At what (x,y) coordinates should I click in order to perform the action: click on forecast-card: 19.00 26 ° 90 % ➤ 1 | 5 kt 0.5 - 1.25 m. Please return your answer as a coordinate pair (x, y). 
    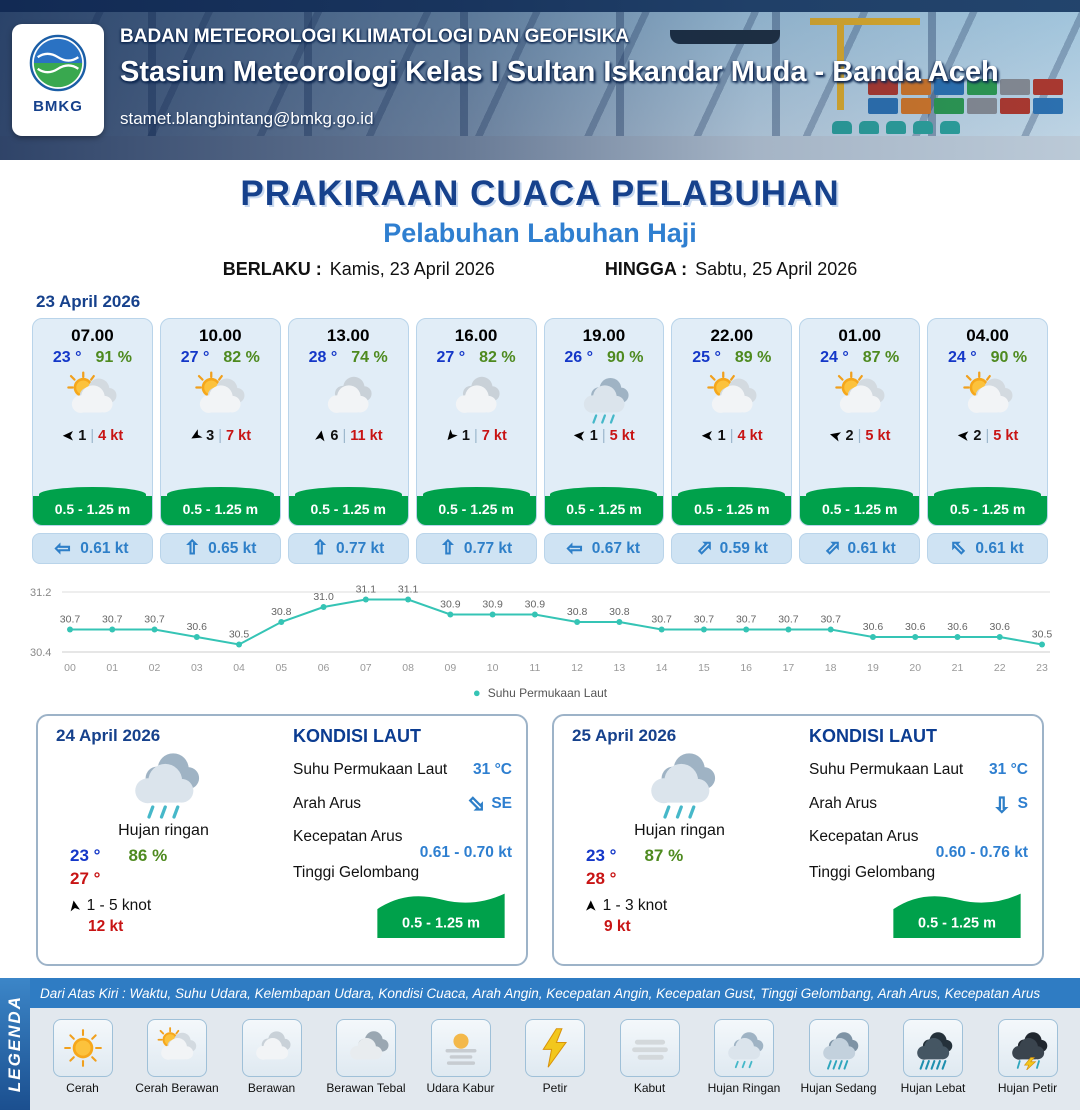
    Looking at the image, I should click on (604, 422).